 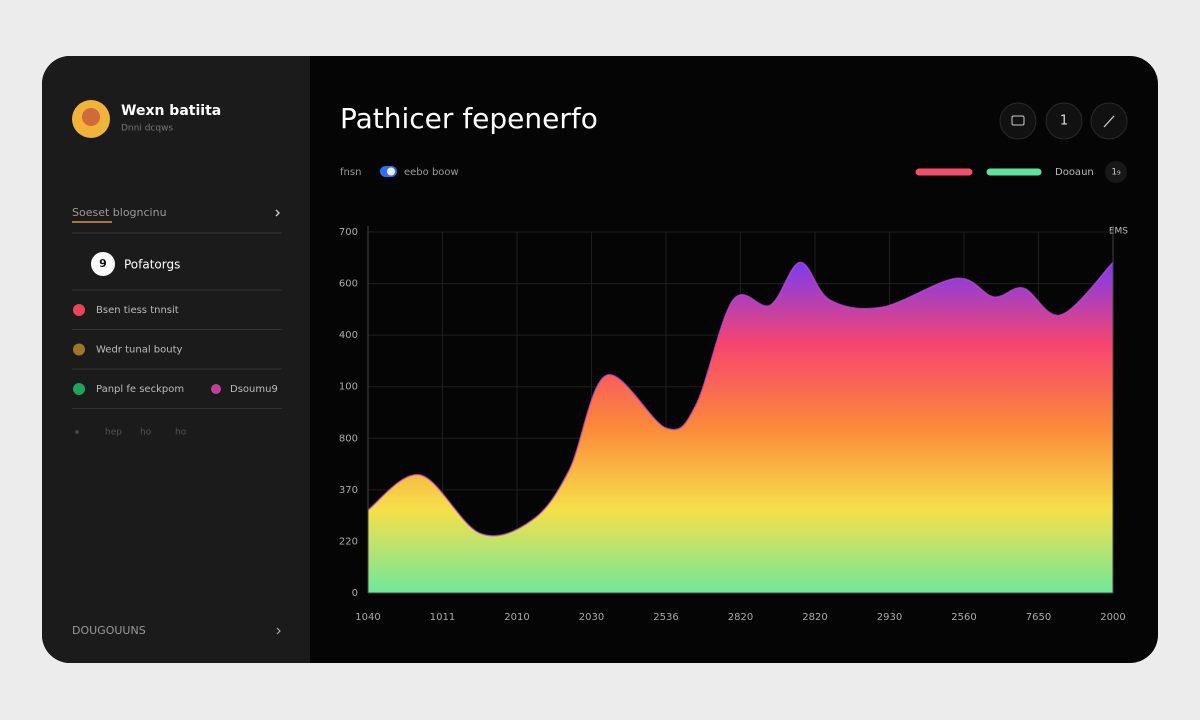 I want to click on nav-active: Pofatorgs, so click(x=152, y=265).